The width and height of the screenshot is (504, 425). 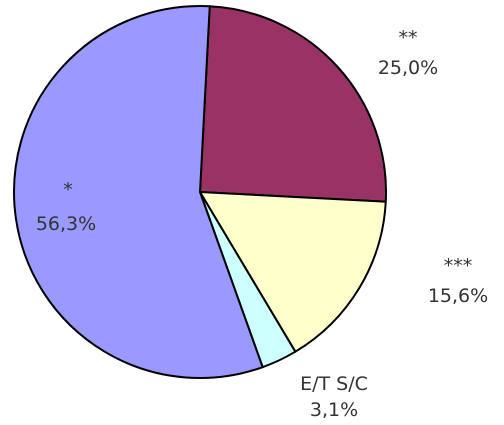 What do you see at coordinates (458, 266) in the screenshot?
I see `slice-category-label: ***` at bounding box center [458, 266].